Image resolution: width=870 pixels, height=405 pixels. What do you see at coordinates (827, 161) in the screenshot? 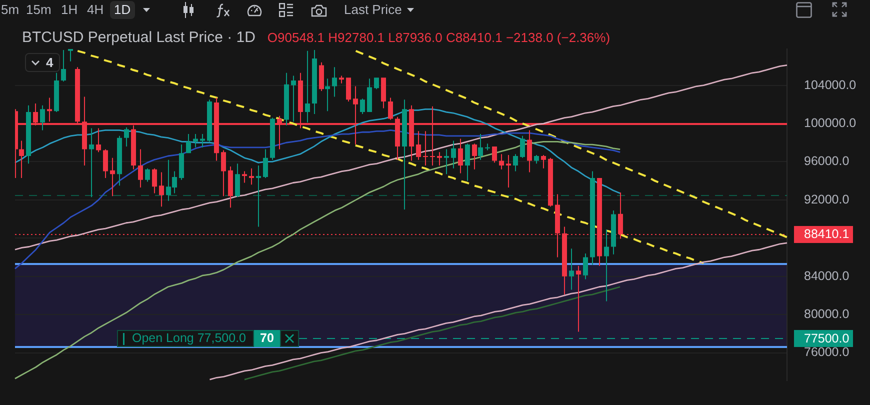
I see `y-tick-label: 96000.0` at bounding box center [827, 161].